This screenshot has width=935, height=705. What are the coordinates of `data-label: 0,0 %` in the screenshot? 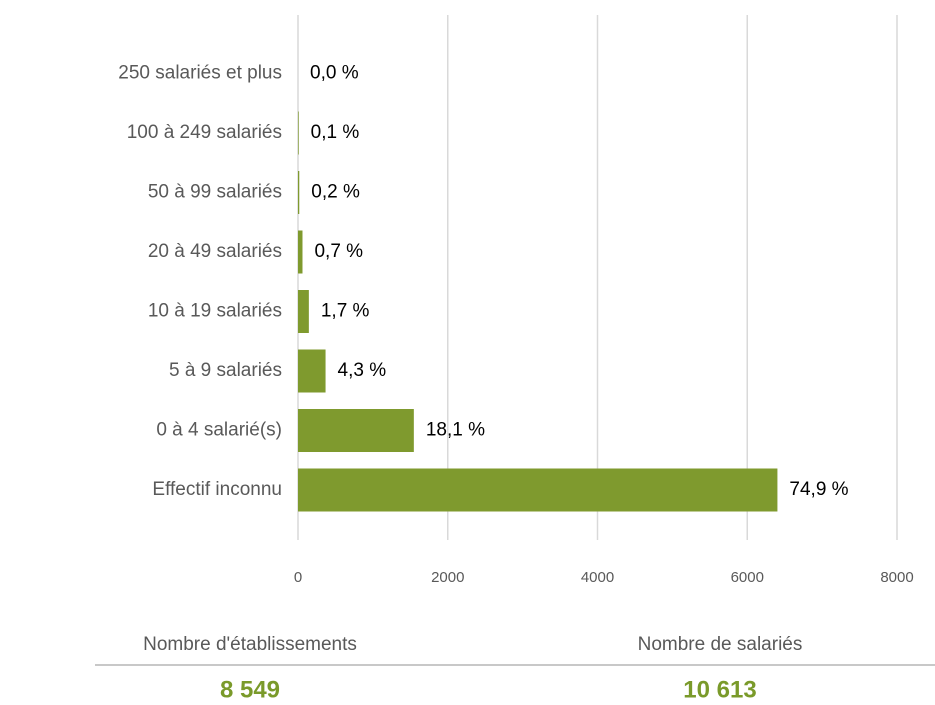 It's located at (334, 73).